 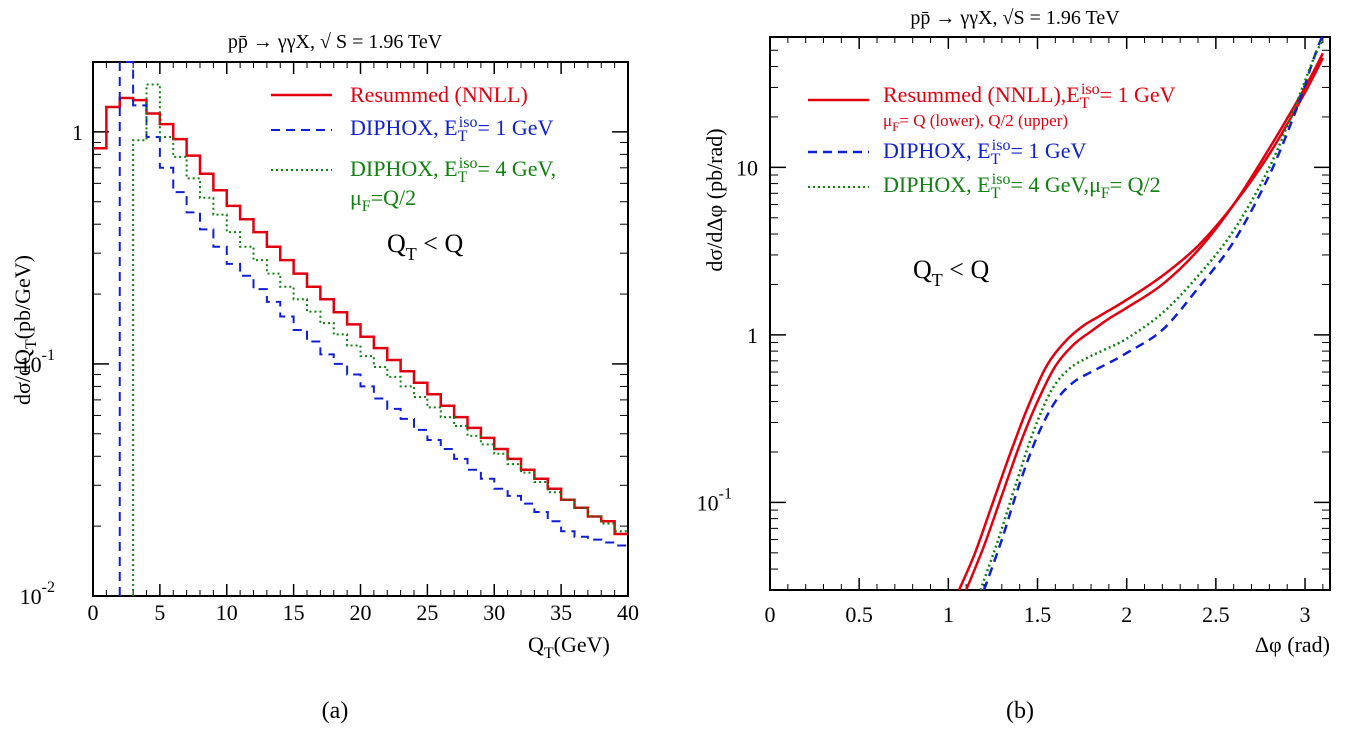 What do you see at coordinates (561, 612) in the screenshot?
I see `x-tick-label: 35` at bounding box center [561, 612].